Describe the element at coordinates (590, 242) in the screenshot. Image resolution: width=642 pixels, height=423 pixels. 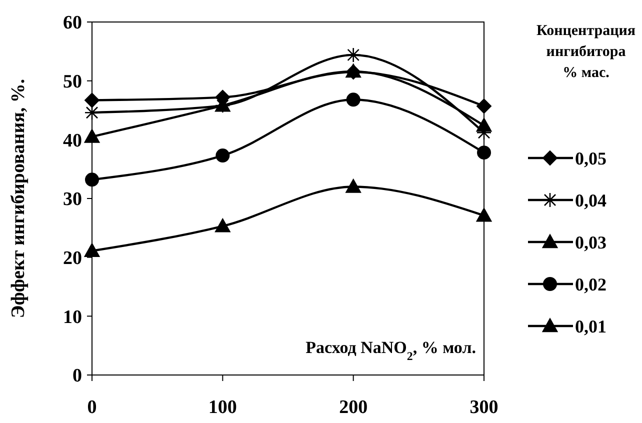
I see `legend-label: 0,03` at that location.